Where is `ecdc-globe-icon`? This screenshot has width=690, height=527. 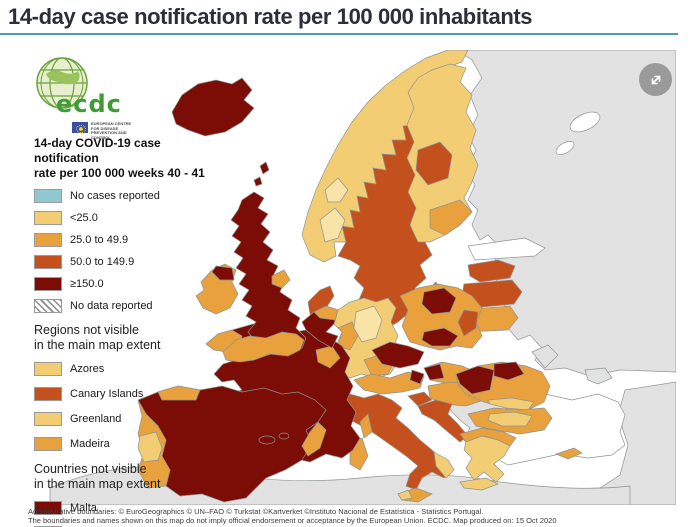 ecdc-globe-icon is located at coordinates (62, 83).